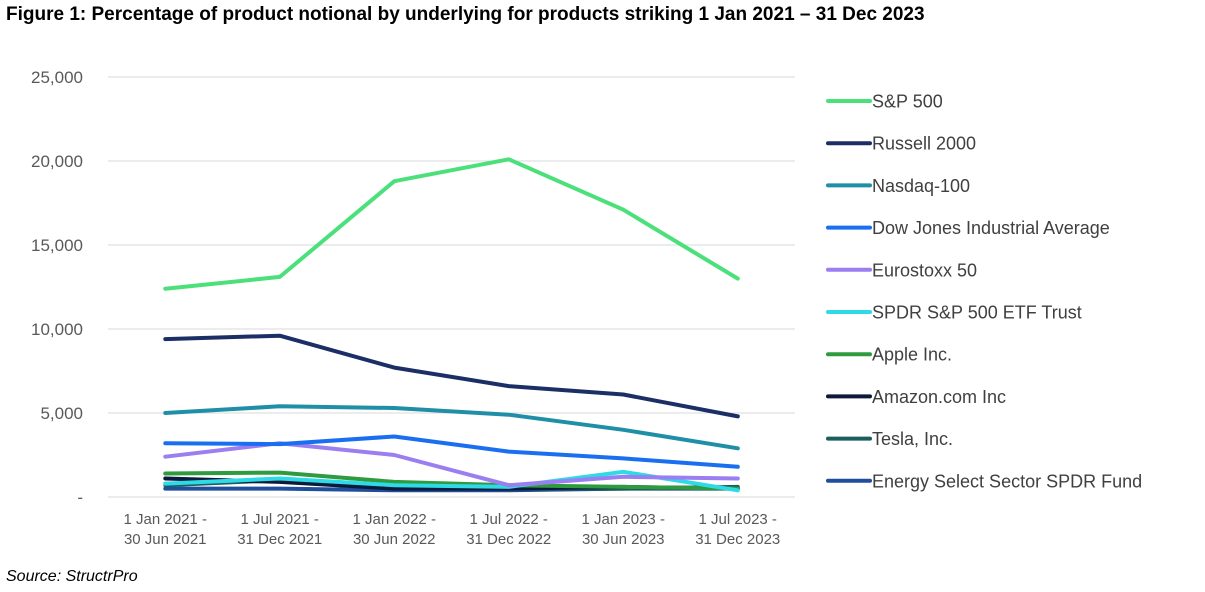 This screenshot has height=592, width=1205. Describe the element at coordinates (57, 245) in the screenshot. I see `y-tick-label: 15,000` at that location.